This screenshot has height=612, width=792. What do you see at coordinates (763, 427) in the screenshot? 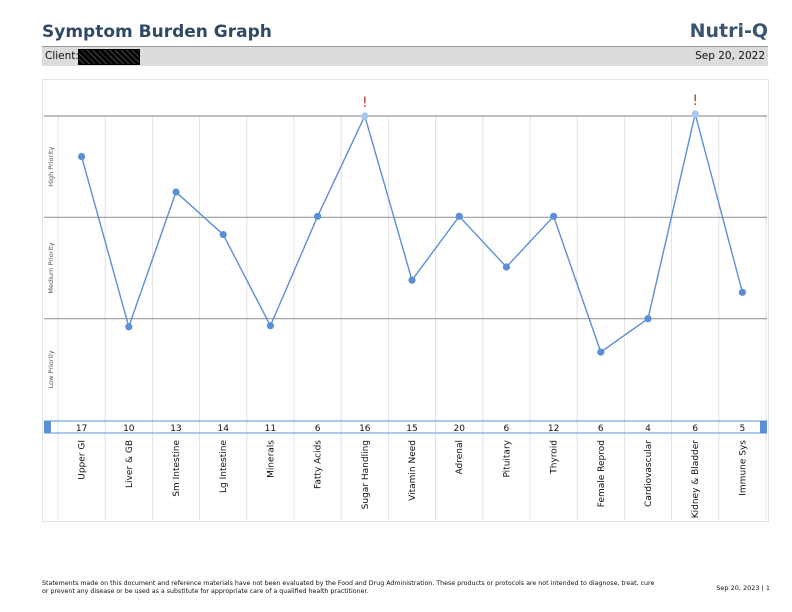
I see `score-row-cap-right` at bounding box center [763, 427].